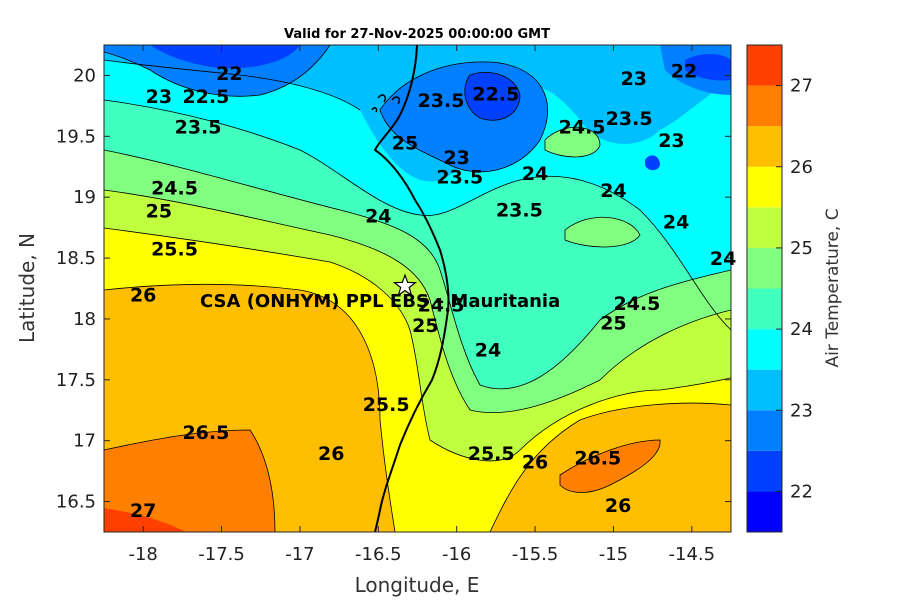 The image size is (900, 600). I want to click on colorbar-frame, so click(764, 288).